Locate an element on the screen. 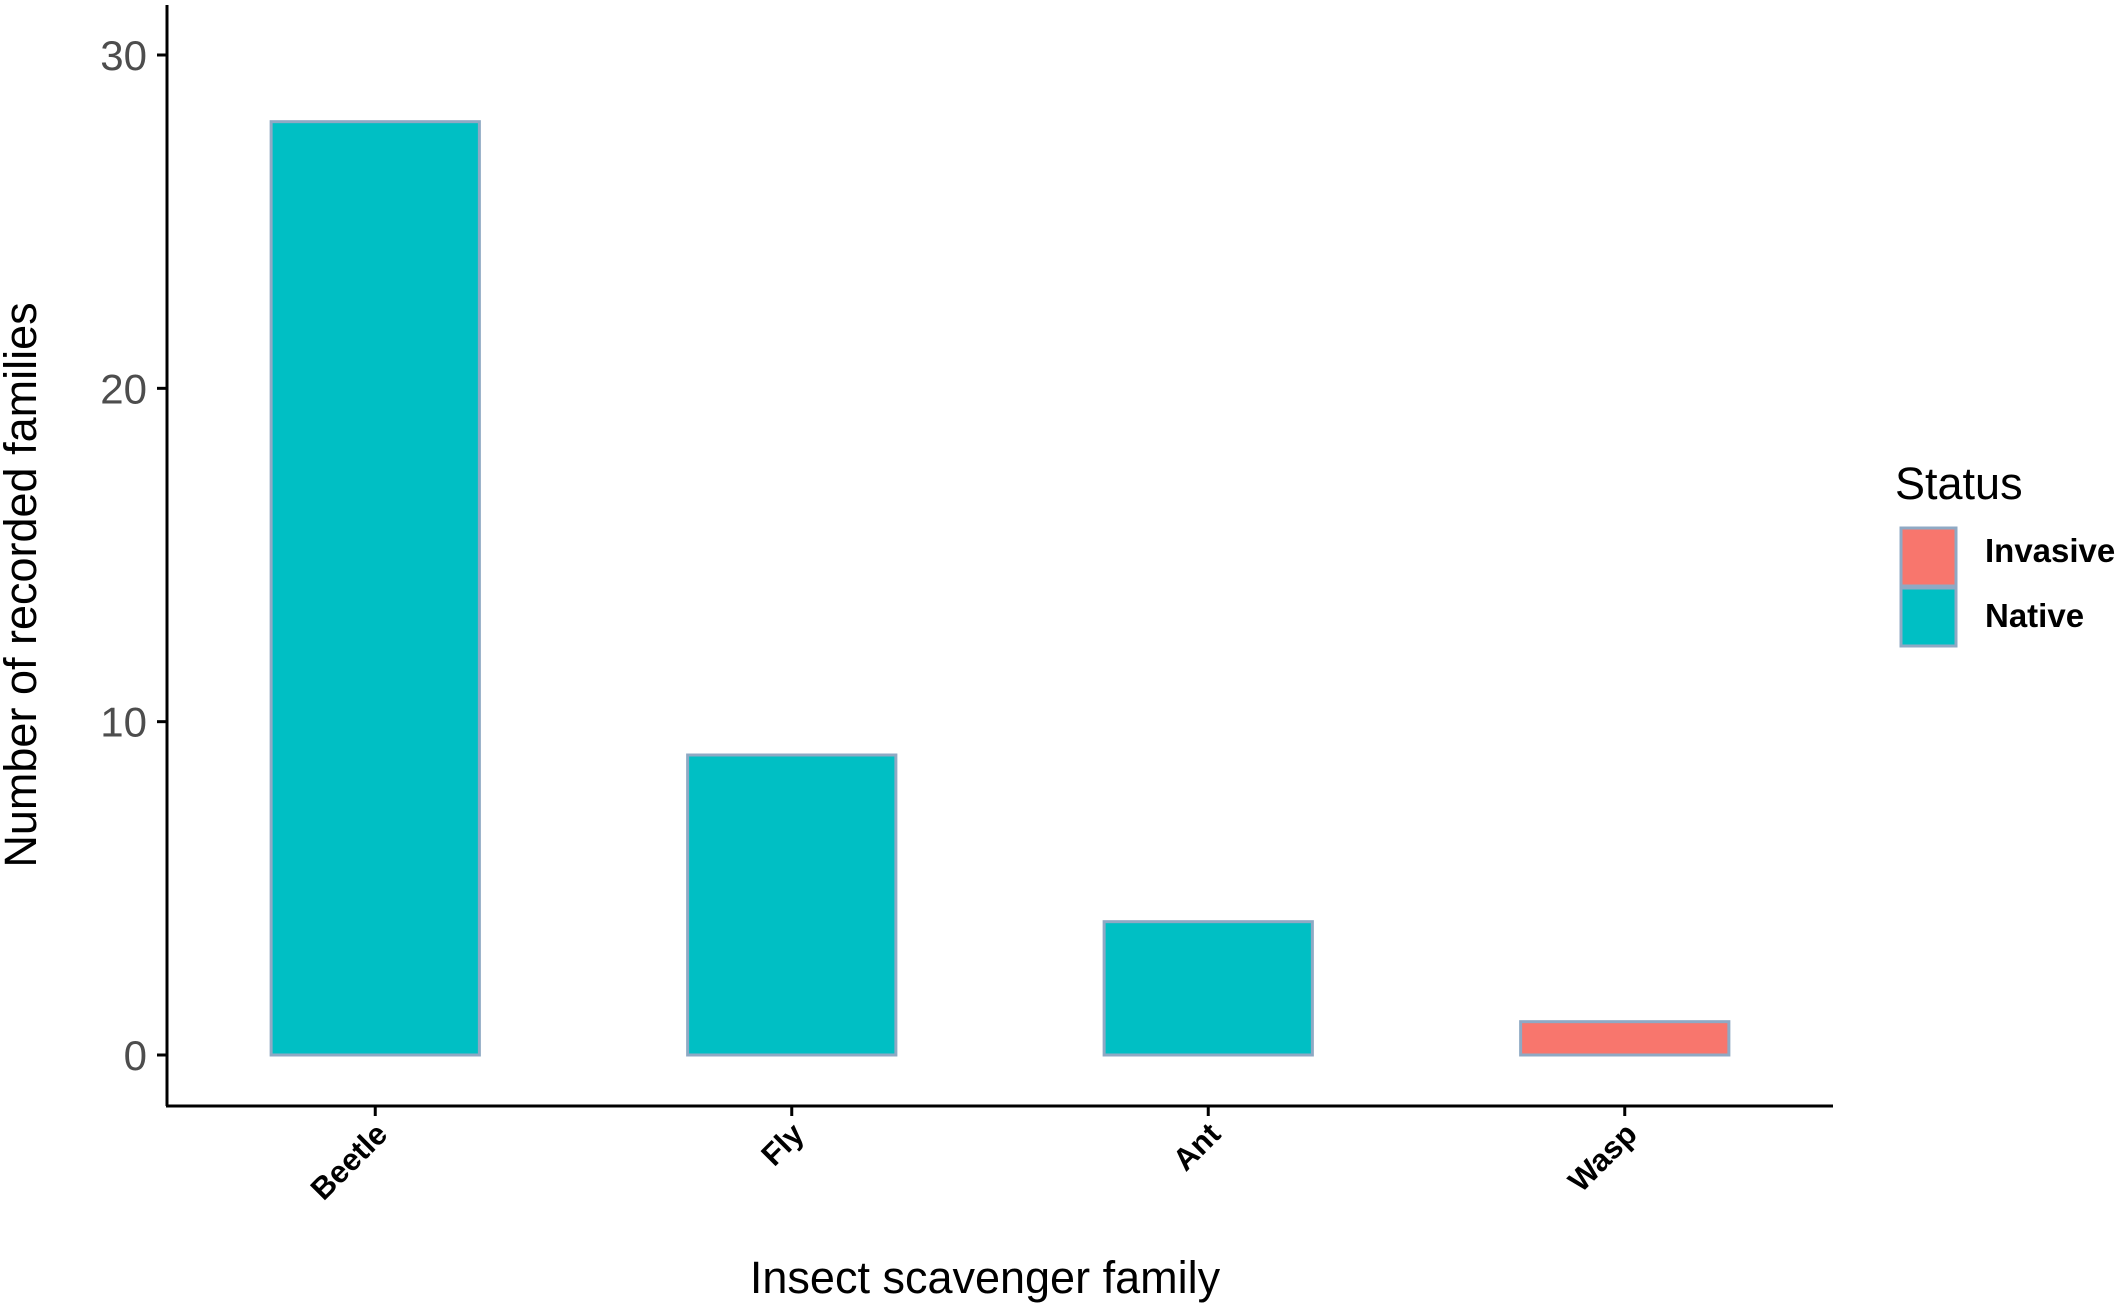 Image resolution: width=2128 pixels, height=1305 pixels. x-axis-title: Insect scavenger family is located at coordinates (985, 1277).